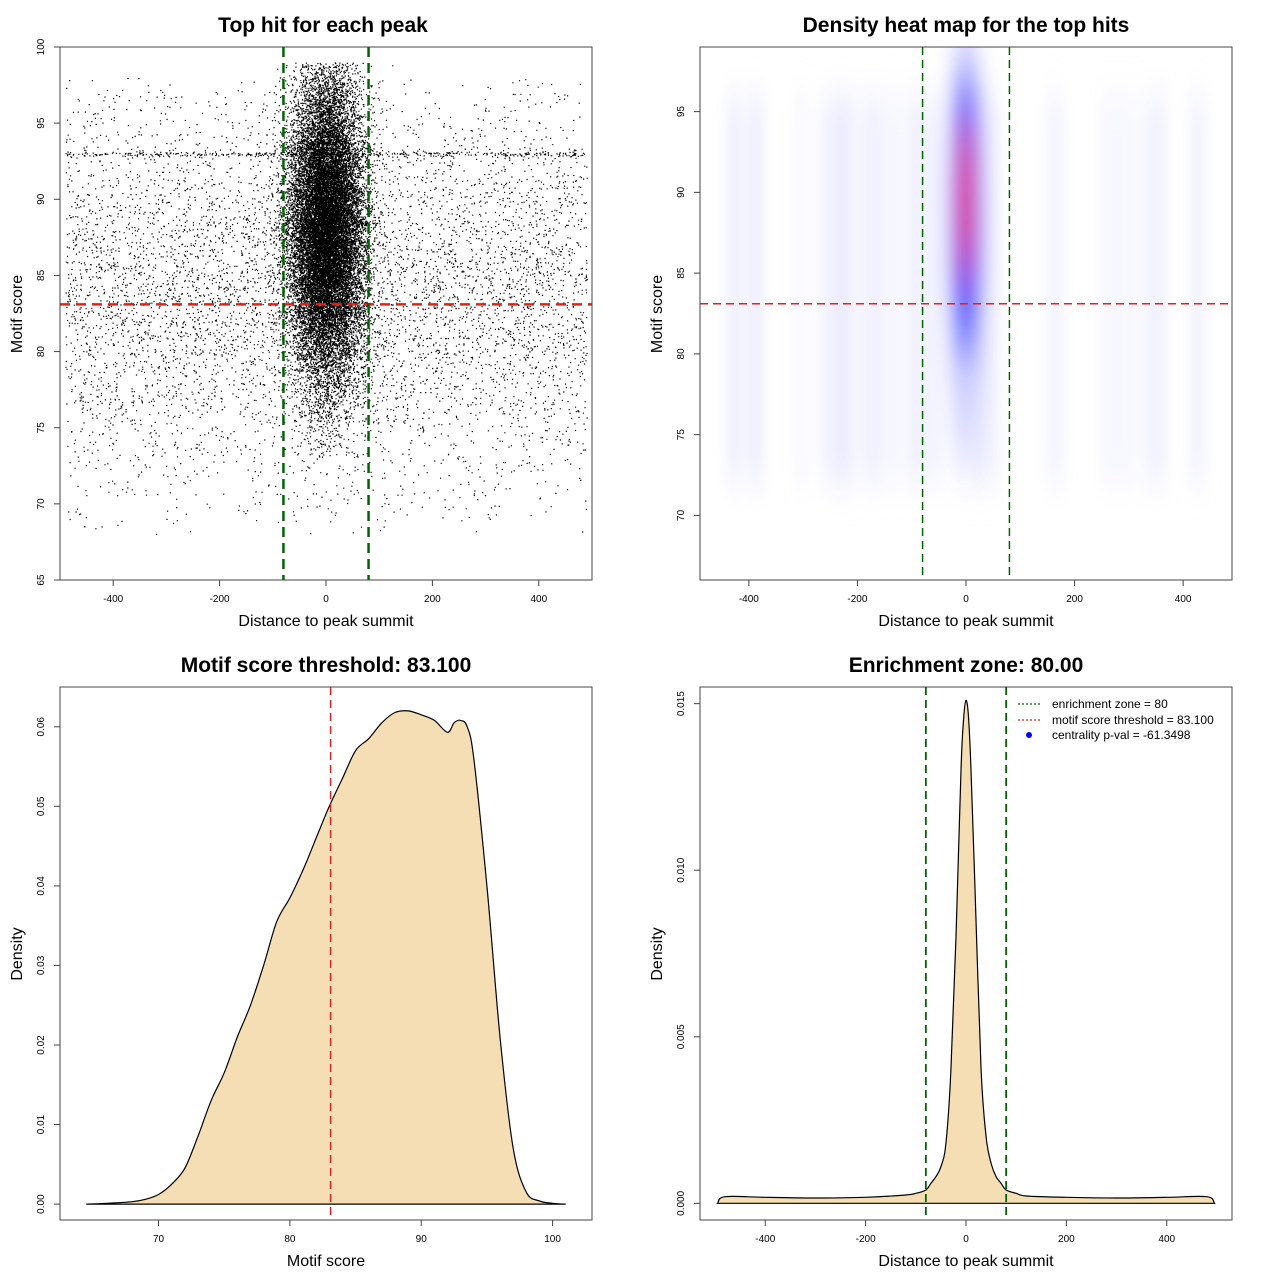  I want to click on y-tick-label: 0.03, so click(41, 965).